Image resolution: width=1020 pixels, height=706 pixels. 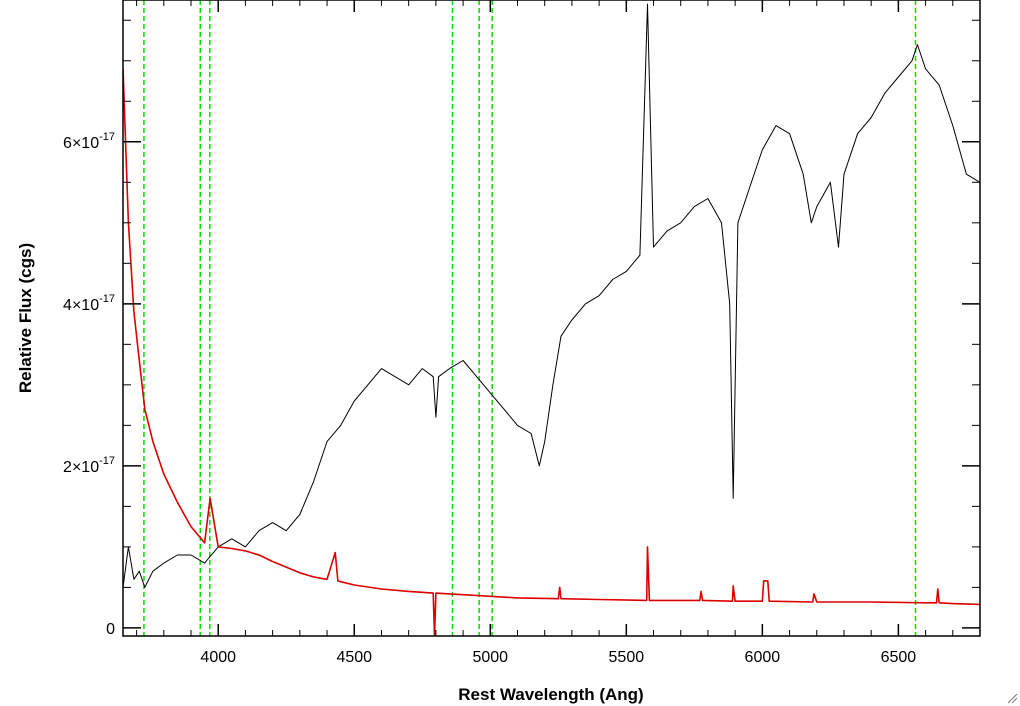 I want to click on y-tick-label: 0, so click(x=110, y=629).